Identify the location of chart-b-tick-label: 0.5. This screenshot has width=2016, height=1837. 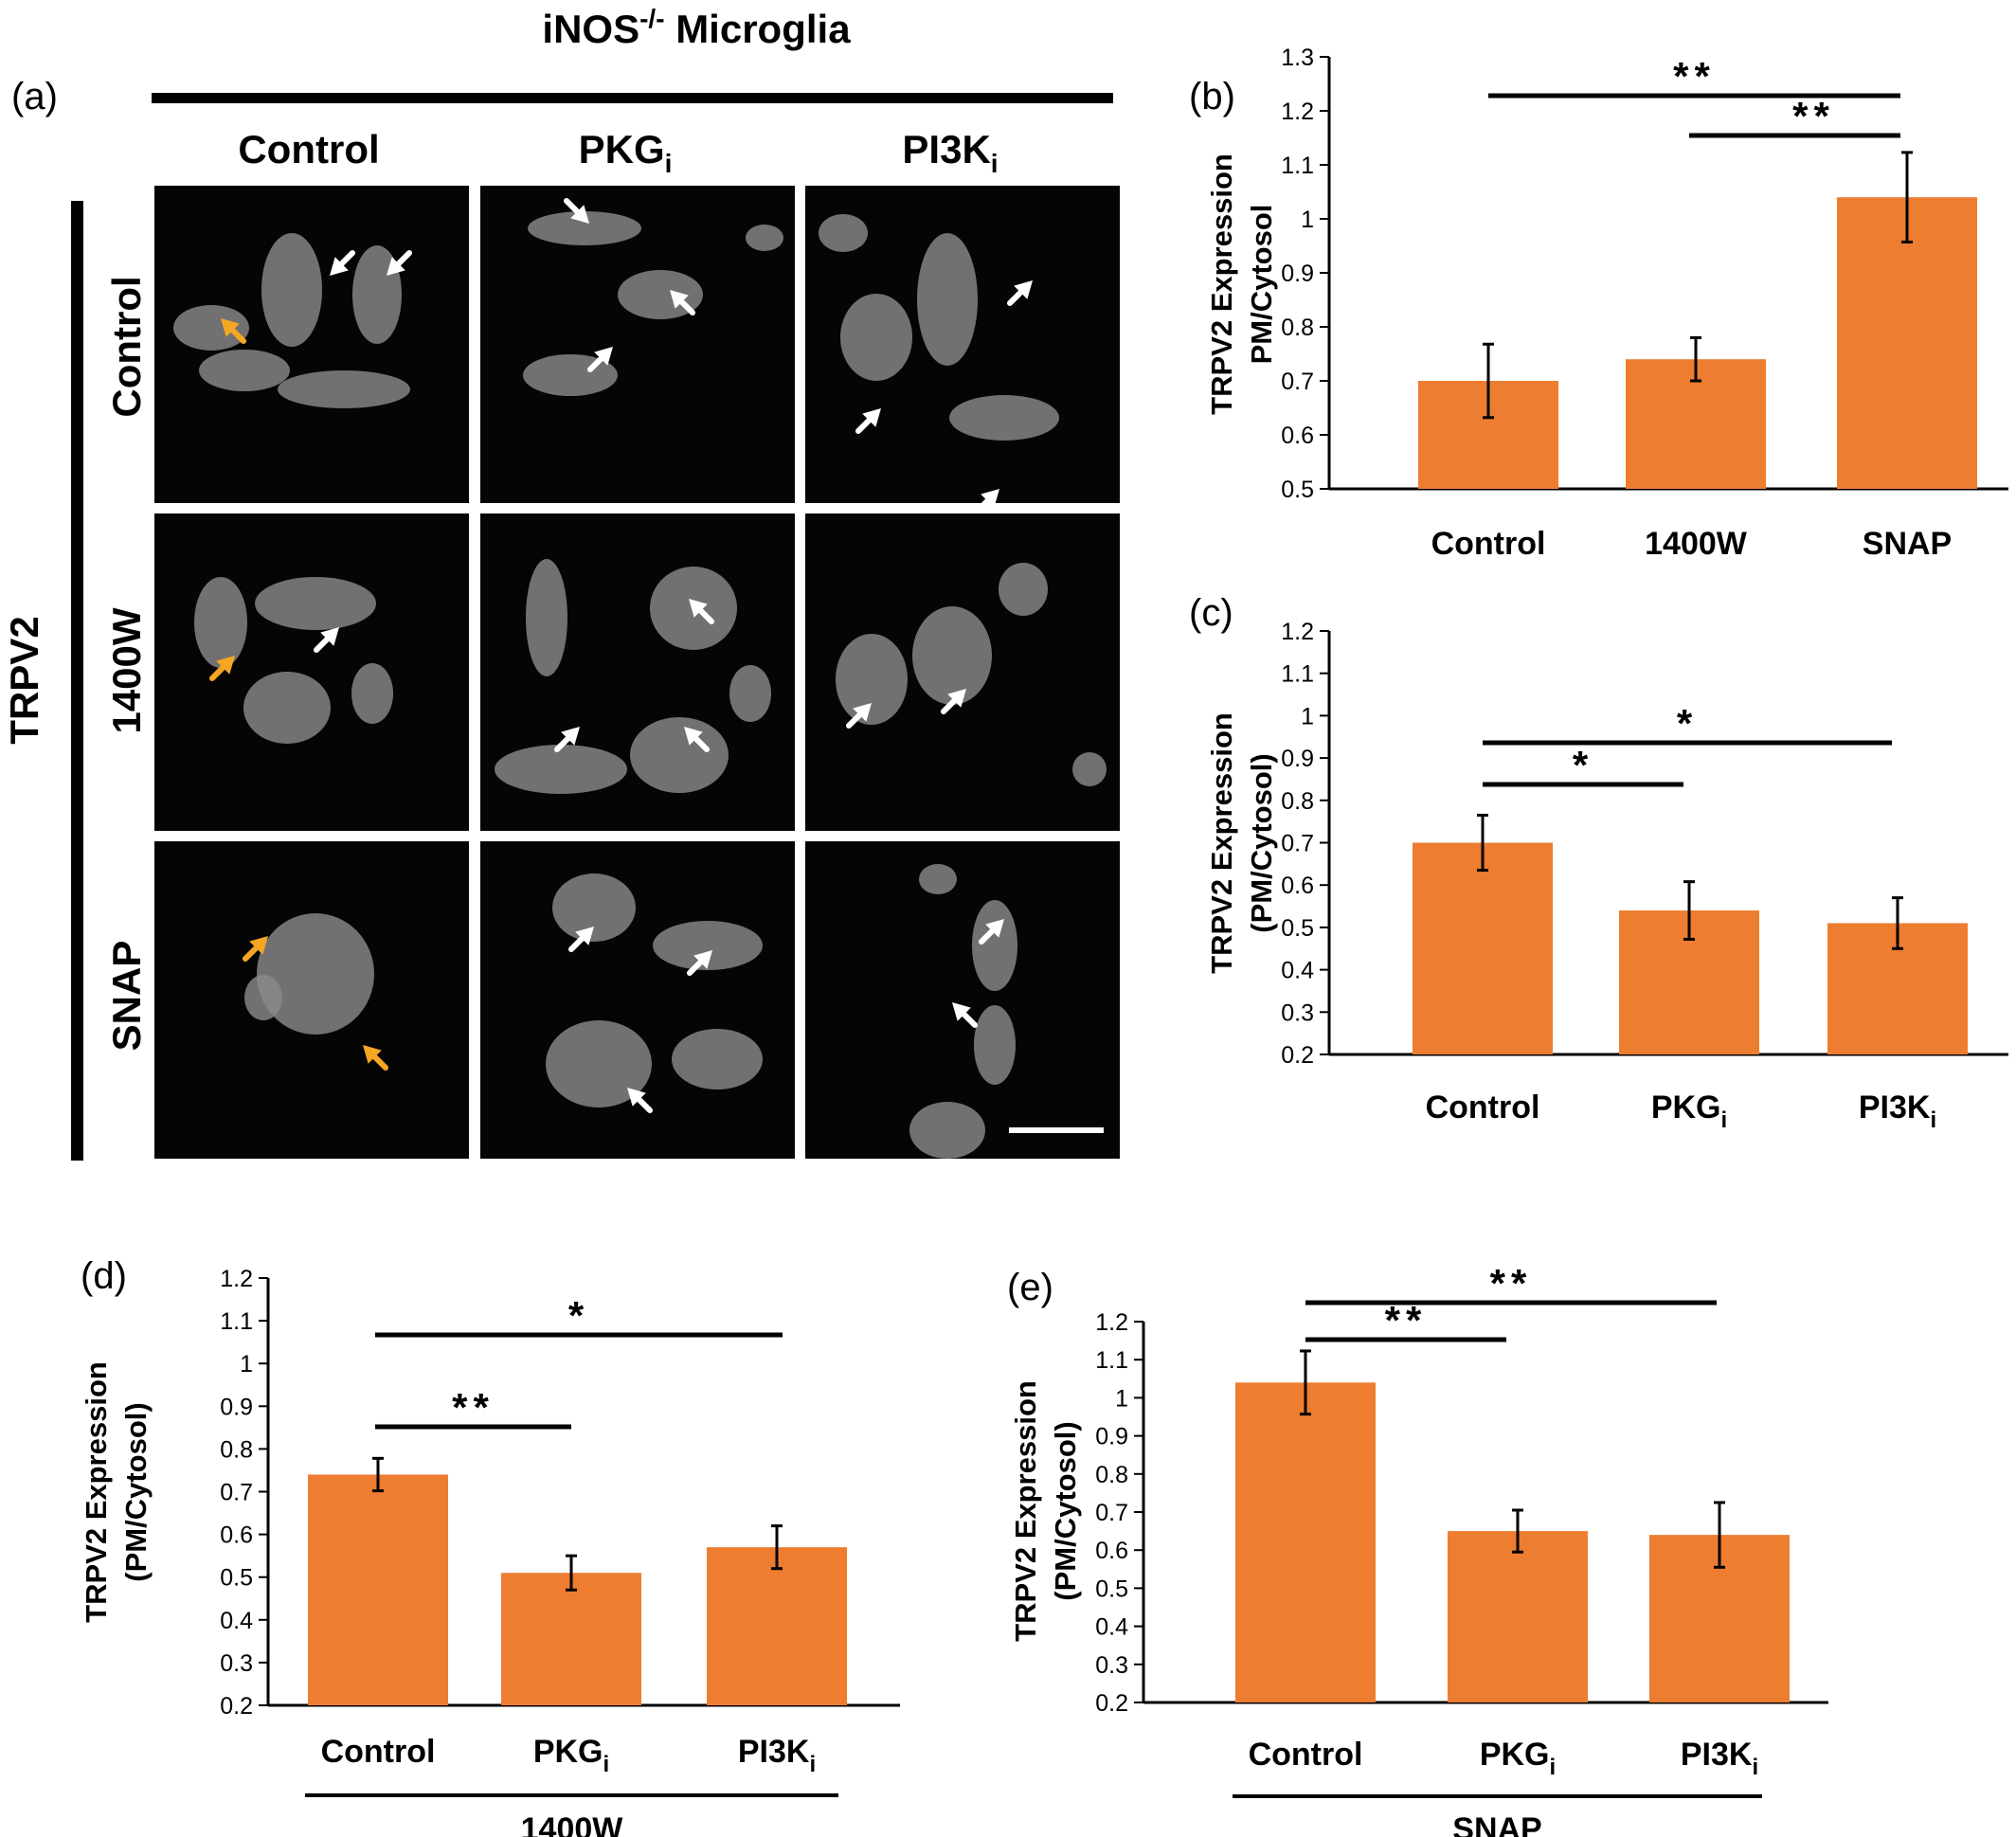
(1297, 490).